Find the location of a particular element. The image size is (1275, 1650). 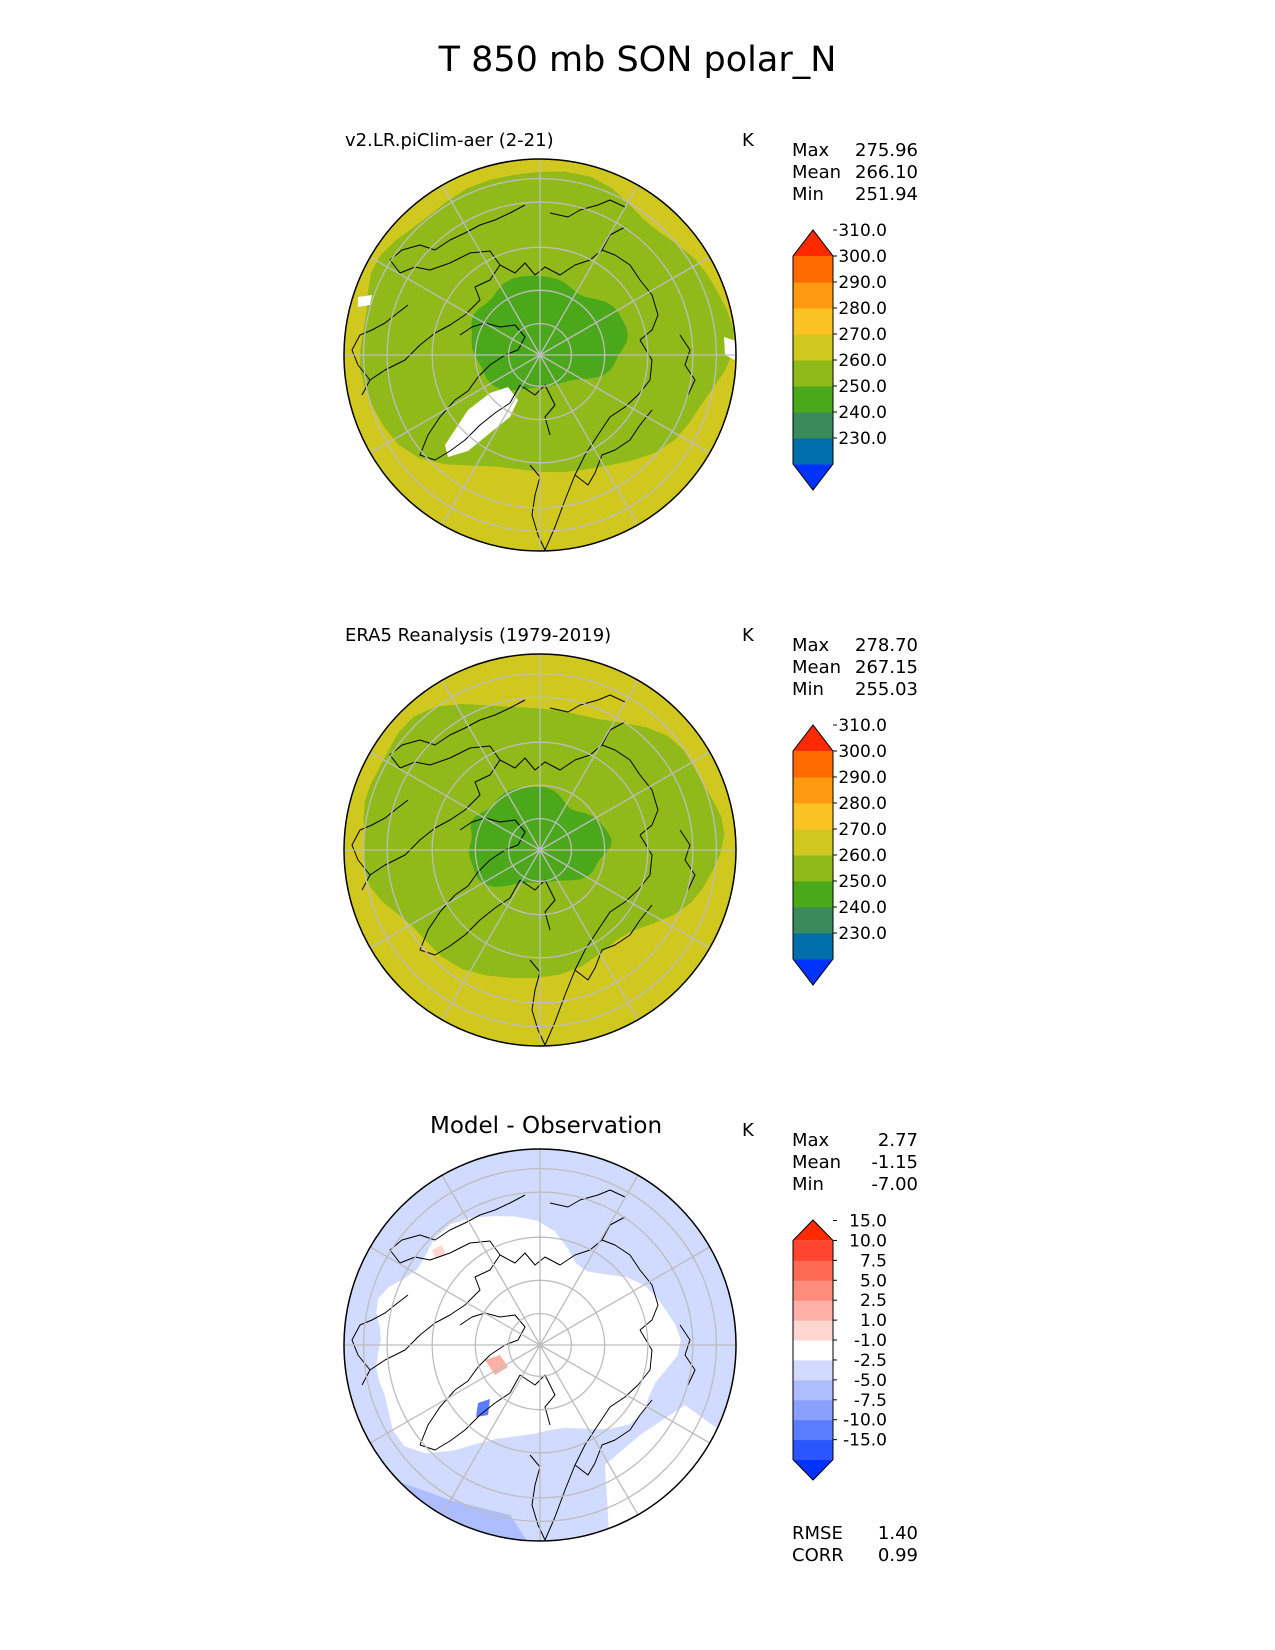

cold-spot is located at coordinates (483, 1408).